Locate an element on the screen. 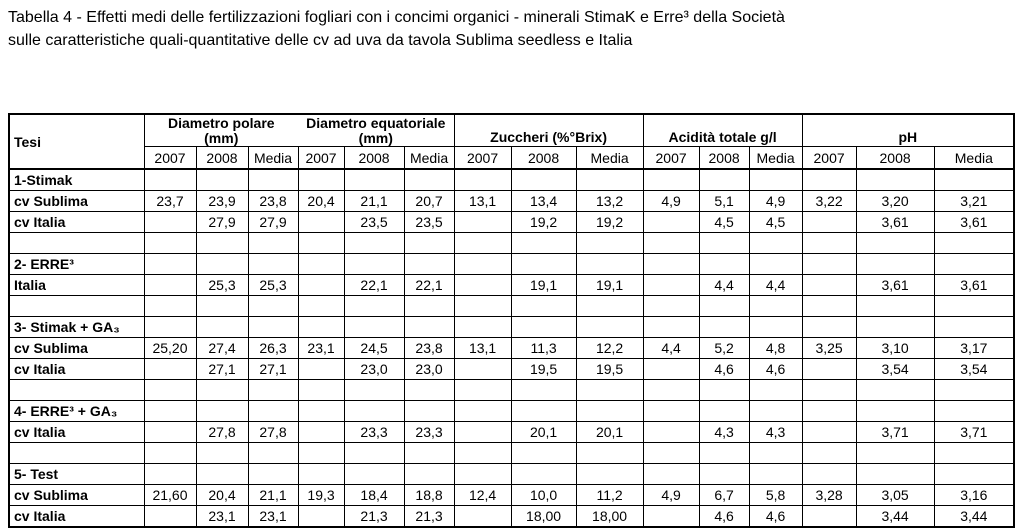 This screenshot has width=1017, height=528. table-row: 5- Test is located at coordinates (511, 474).